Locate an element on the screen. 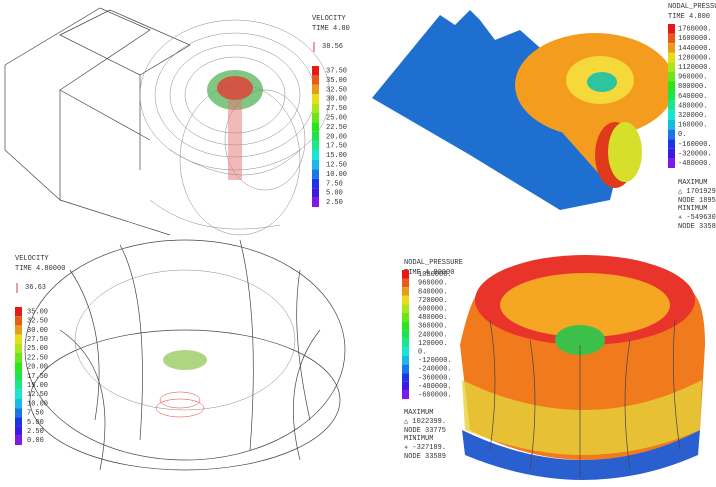 The height and width of the screenshot is (487, 716). panel-title: VELOCITY is located at coordinates (32, 259).